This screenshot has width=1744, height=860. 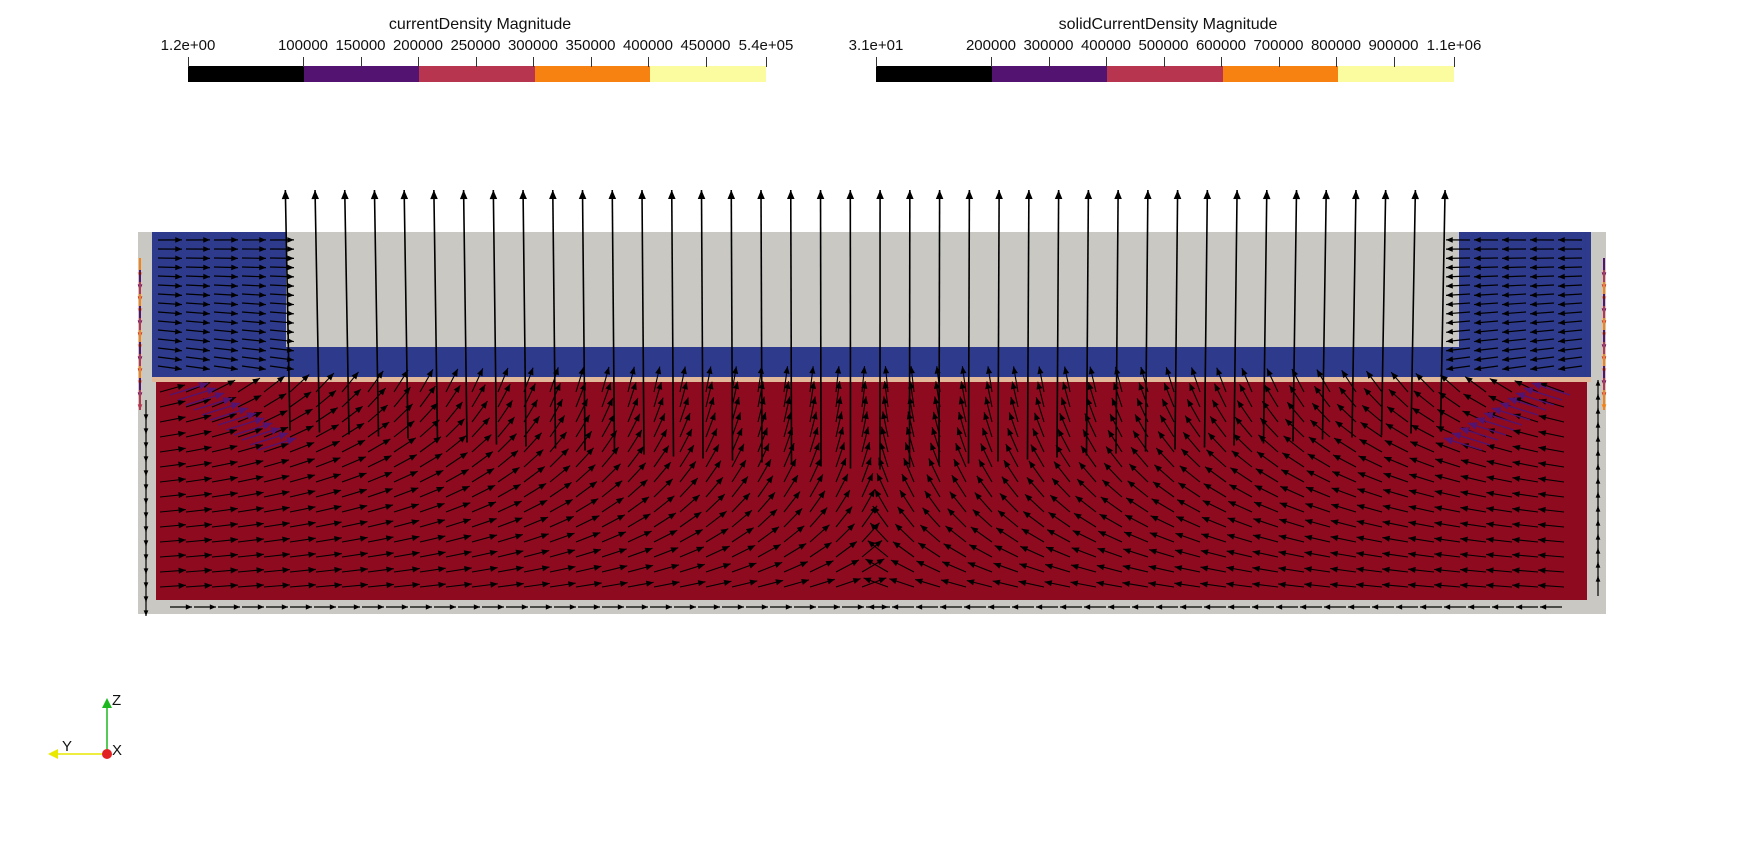 What do you see at coordinates (303, 45) in the screenshot?
I see `colorbar-tick-label: 100000` at bounding box center [303, 45].